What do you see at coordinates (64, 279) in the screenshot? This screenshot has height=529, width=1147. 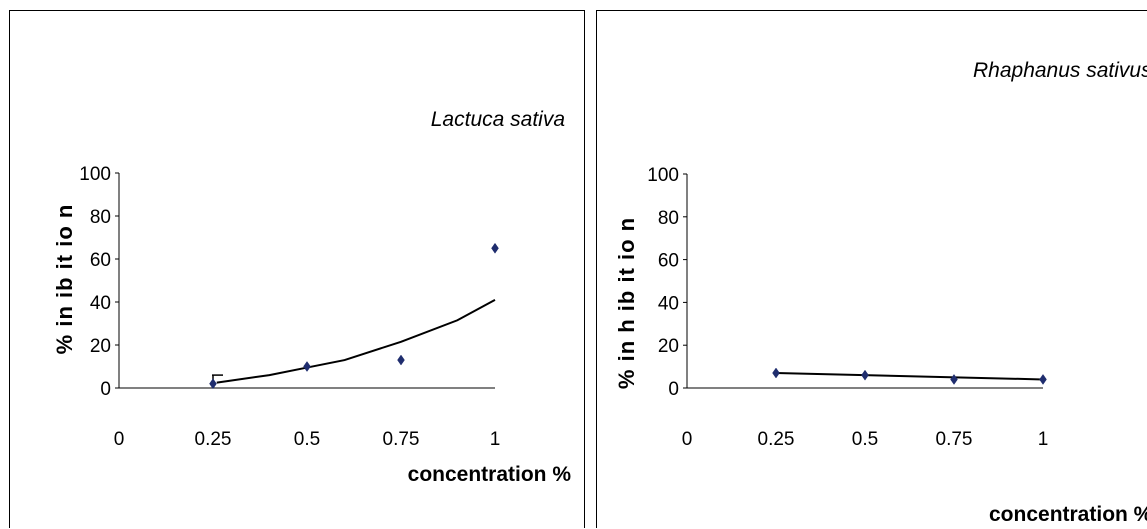 I see `y-axis-label: % in ib it io n` at bounding box center [64, 279].